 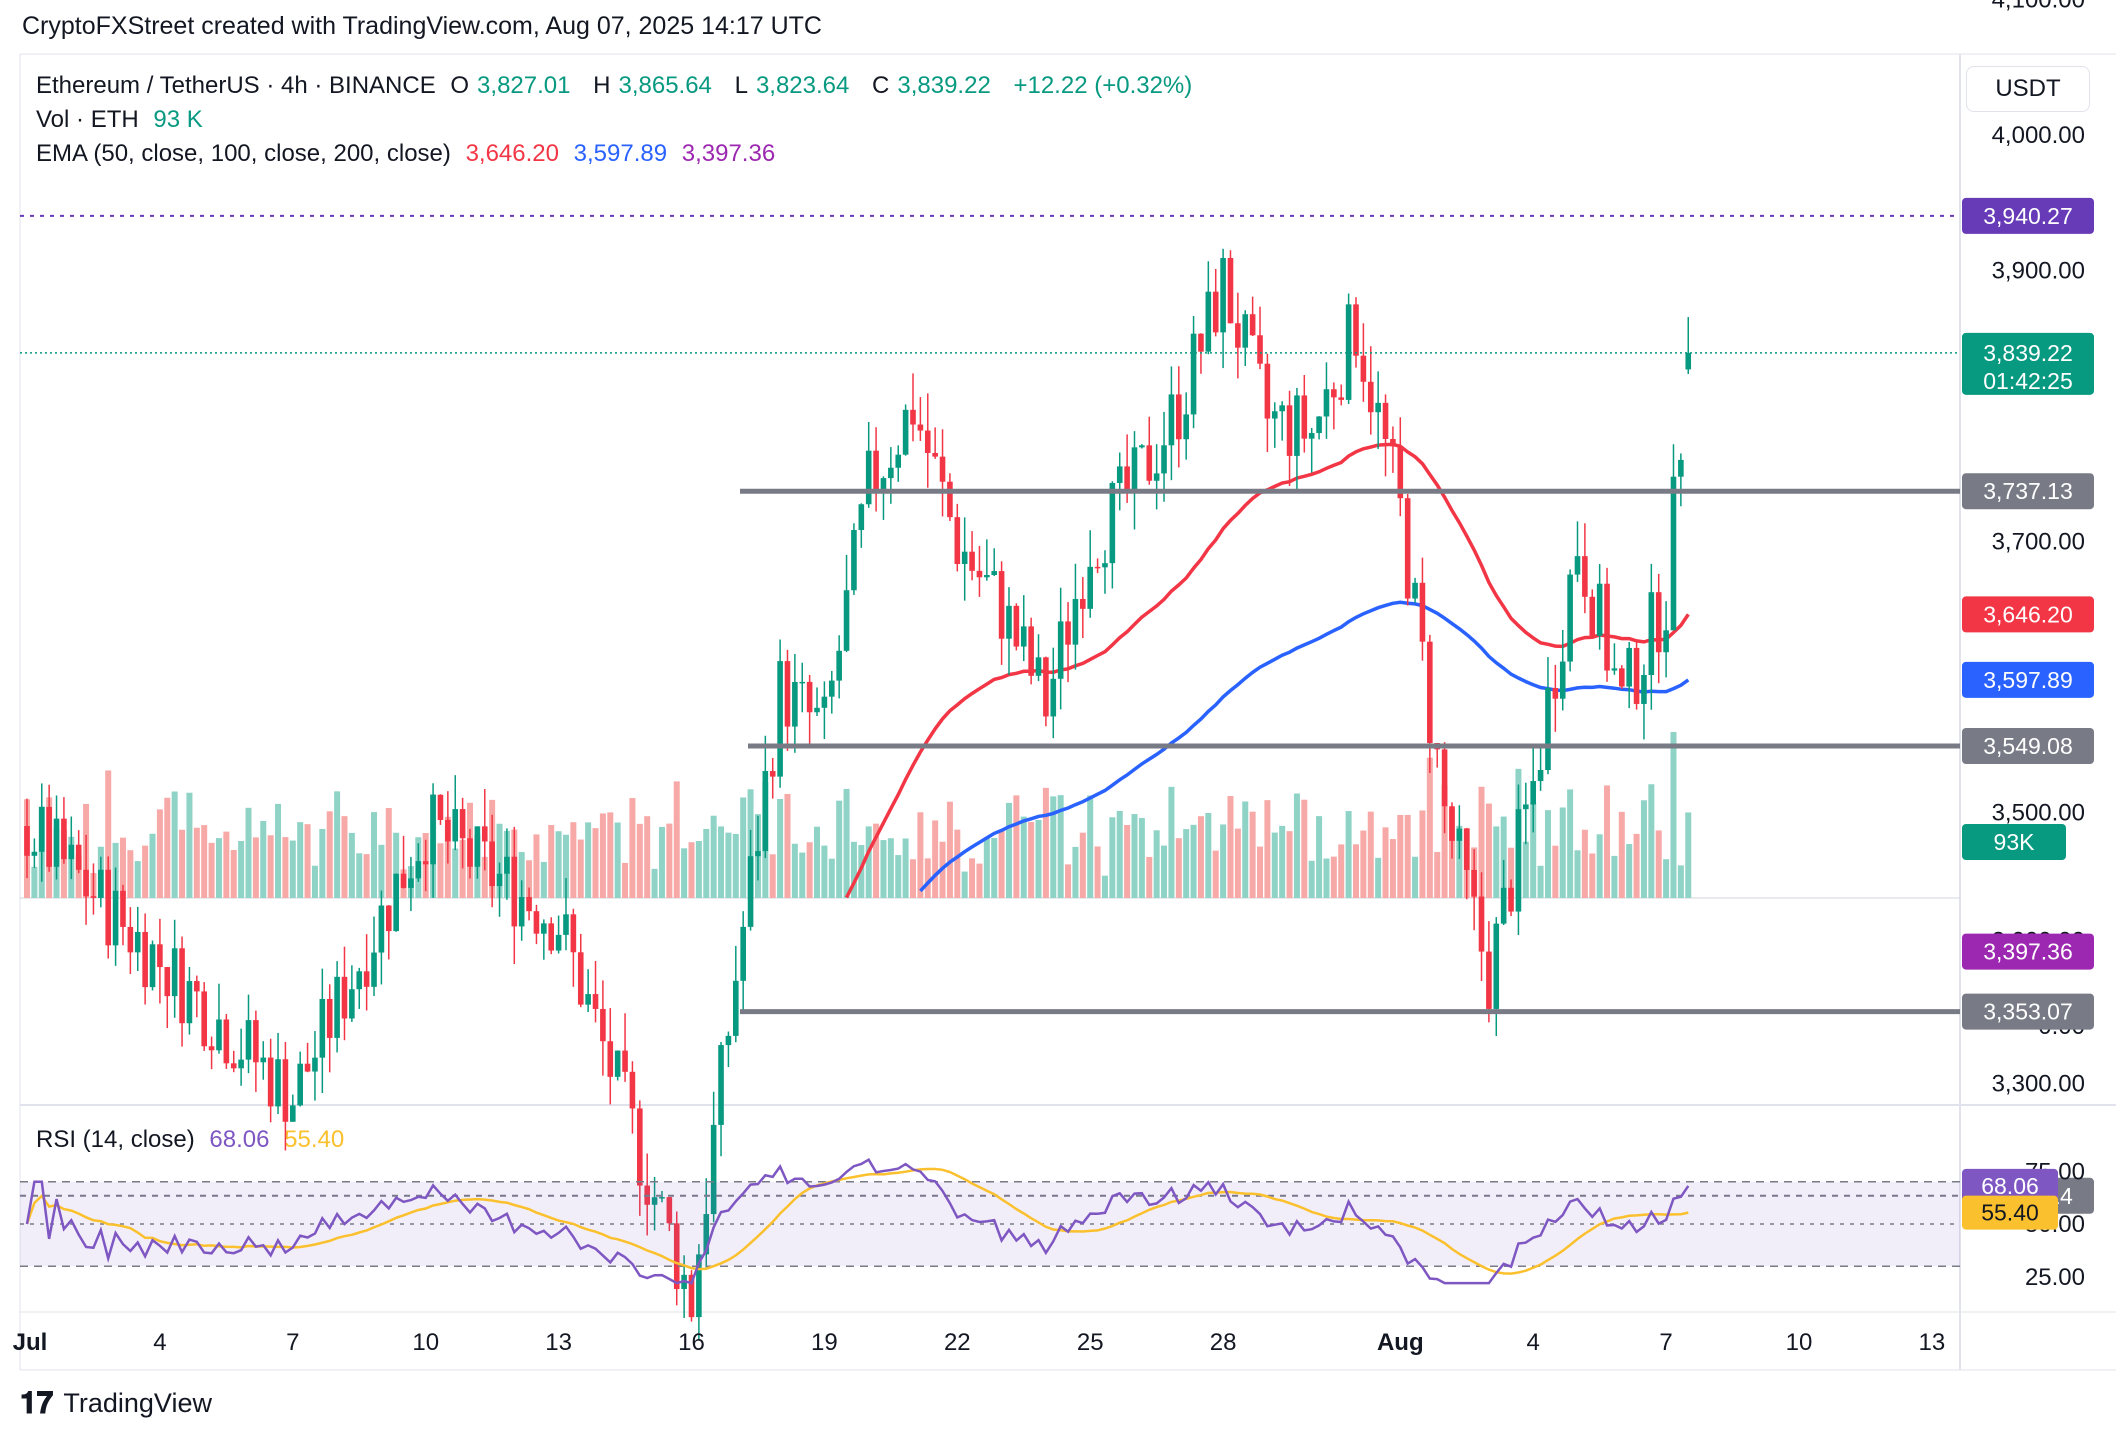 I want to click on rsi-legend: RSI (14, close) 68.06 55.40, so click(x=194, y=1140).